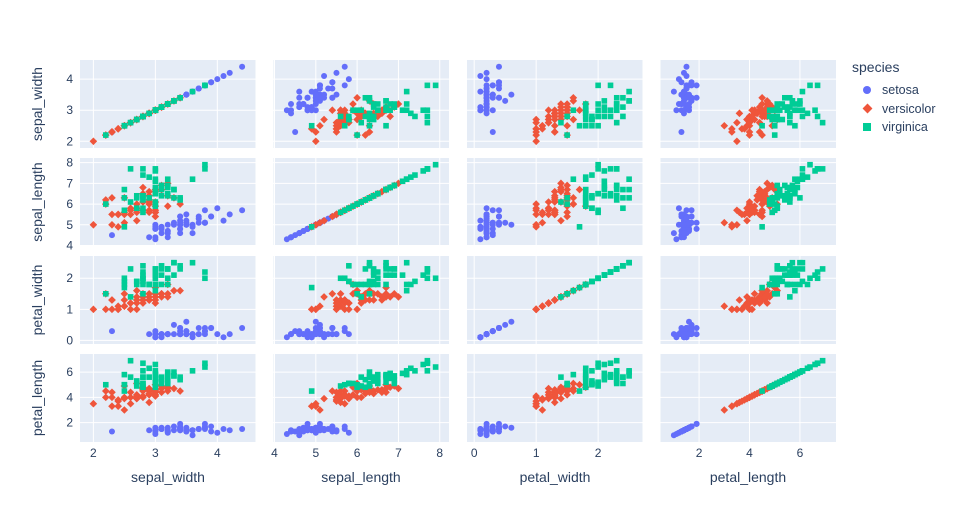 This screenshot has width=967, height=525. I want to click on y-tick-label: 1, so click(69, 309).